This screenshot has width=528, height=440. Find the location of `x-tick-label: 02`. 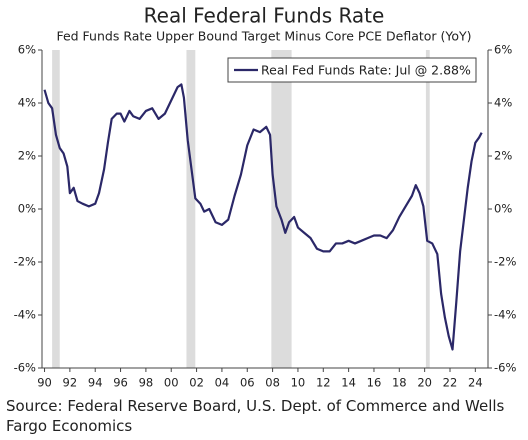

x-tick-label: 02 is located at coordinates (196, 383).